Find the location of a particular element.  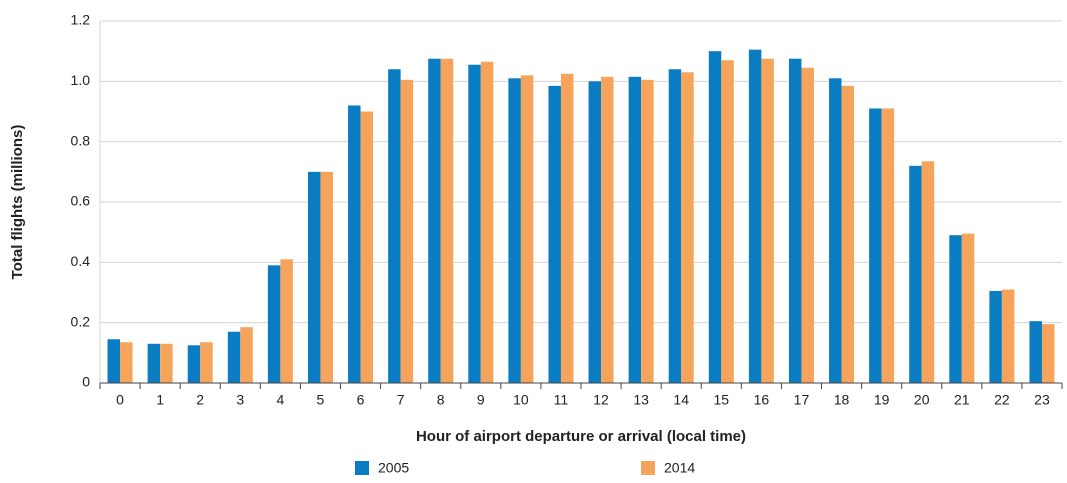

x-tick-label: 9 is located at coordinates (481, 400).